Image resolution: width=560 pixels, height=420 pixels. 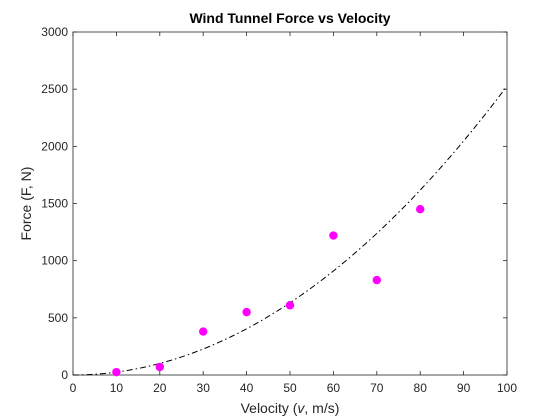 What do you see at coordinates (160, 388) in the screenshot?
I see `x-tick-label: 20` at bounding box center [160, 388].